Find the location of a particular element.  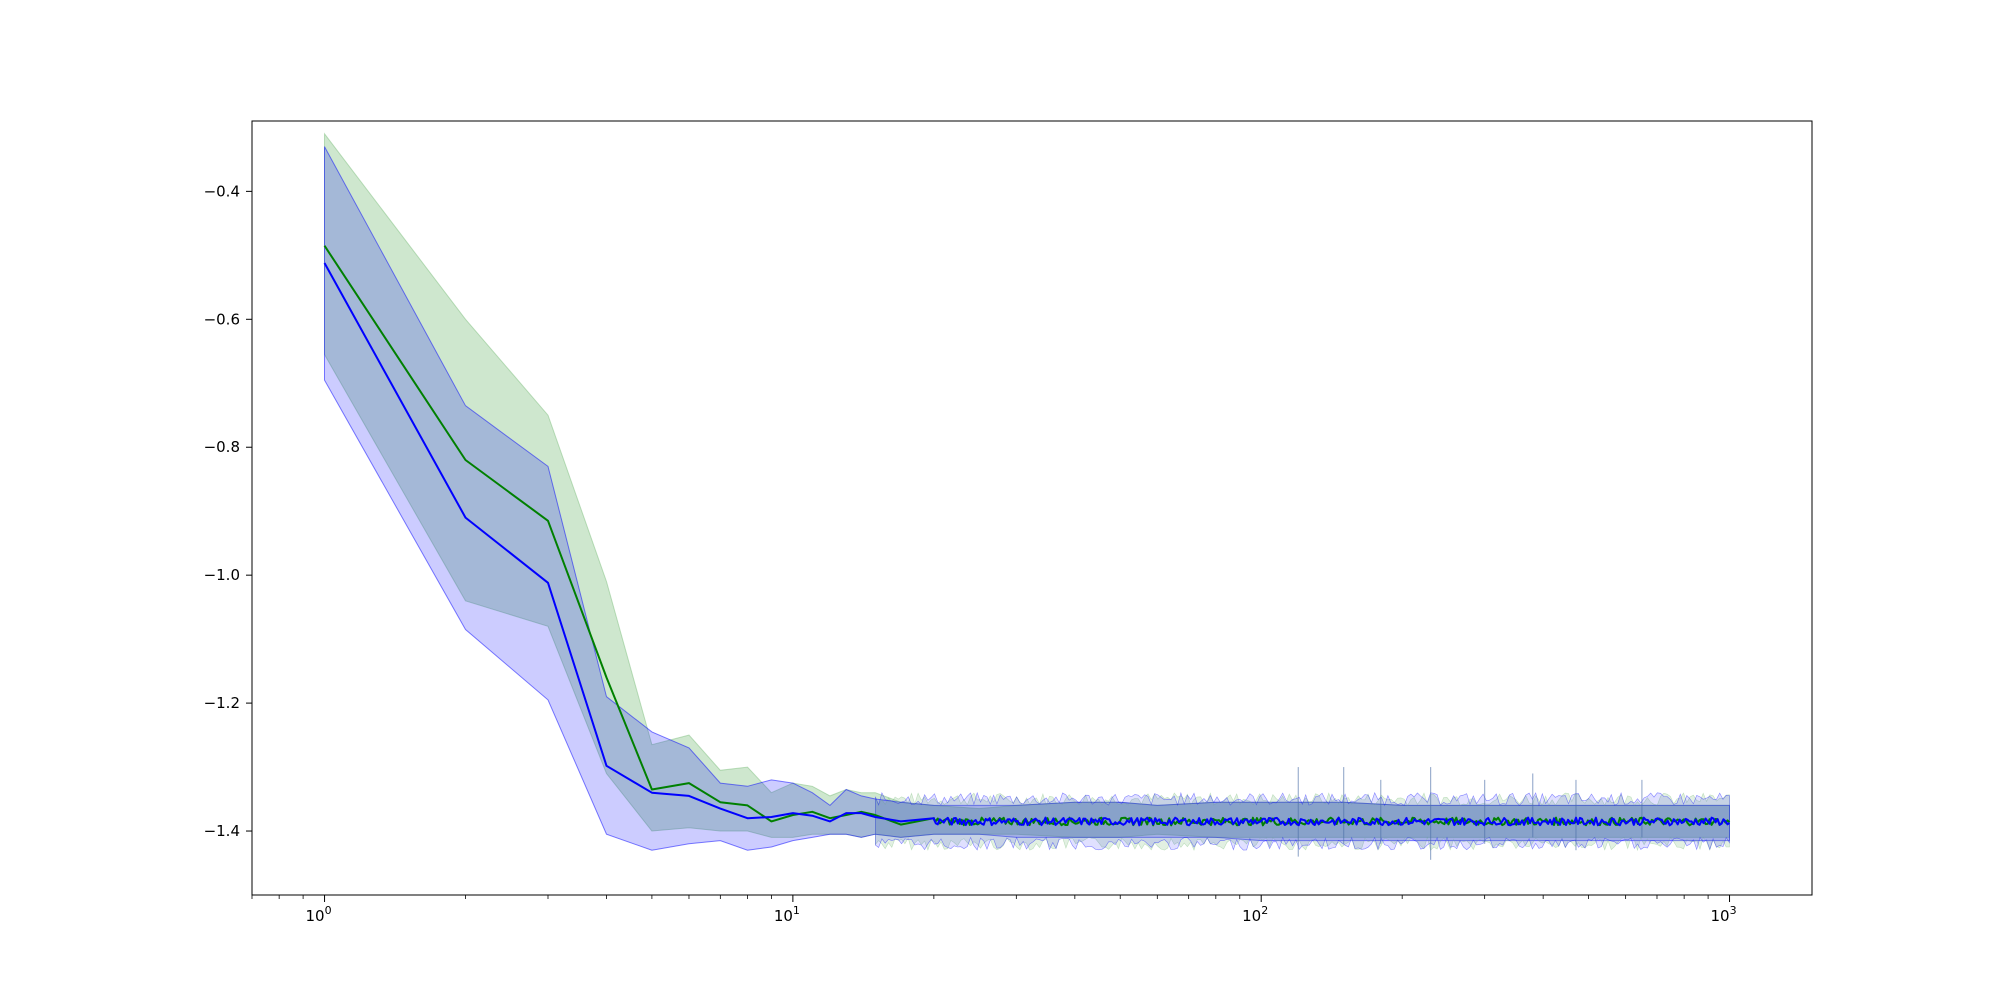

x-tick-label: 10⁰ is located at coordinates (318, 914).